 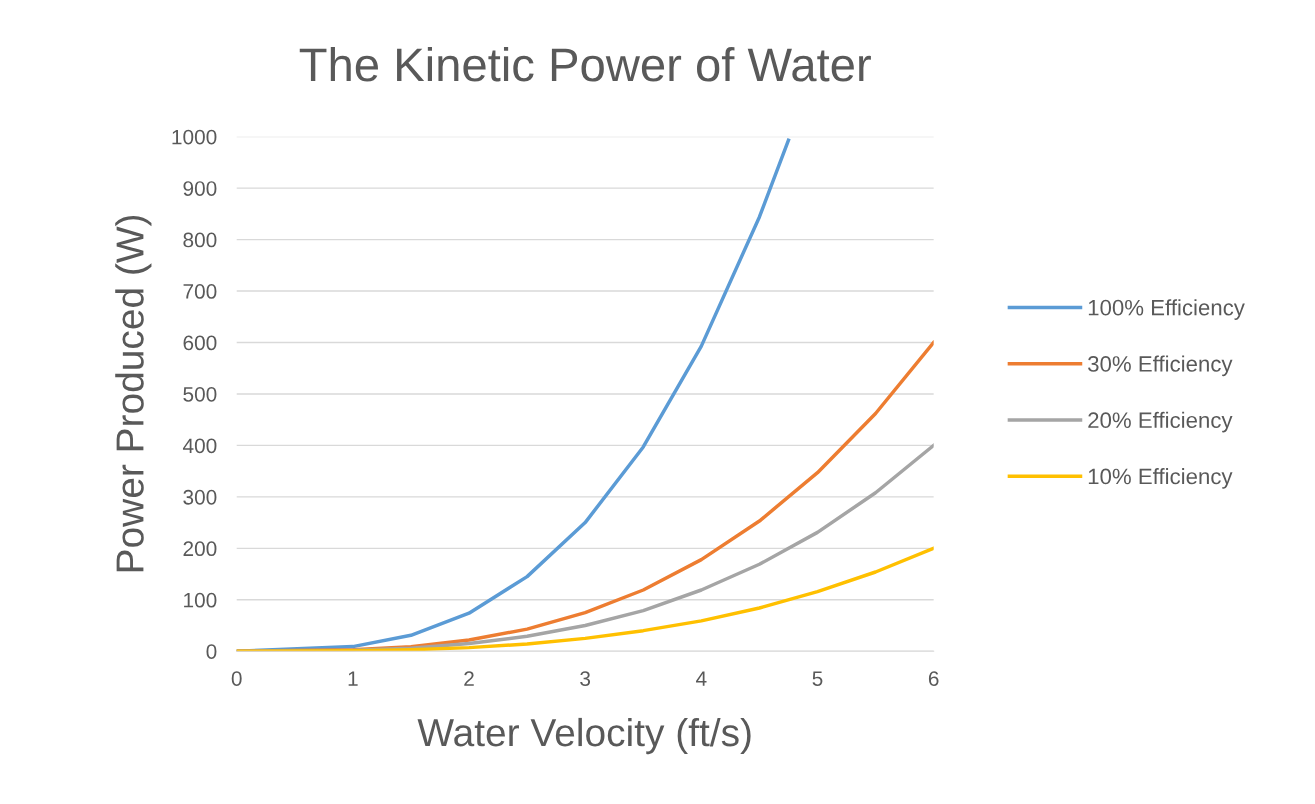 I want to click on x-tick-label: 3, so click(x=585, y=678).